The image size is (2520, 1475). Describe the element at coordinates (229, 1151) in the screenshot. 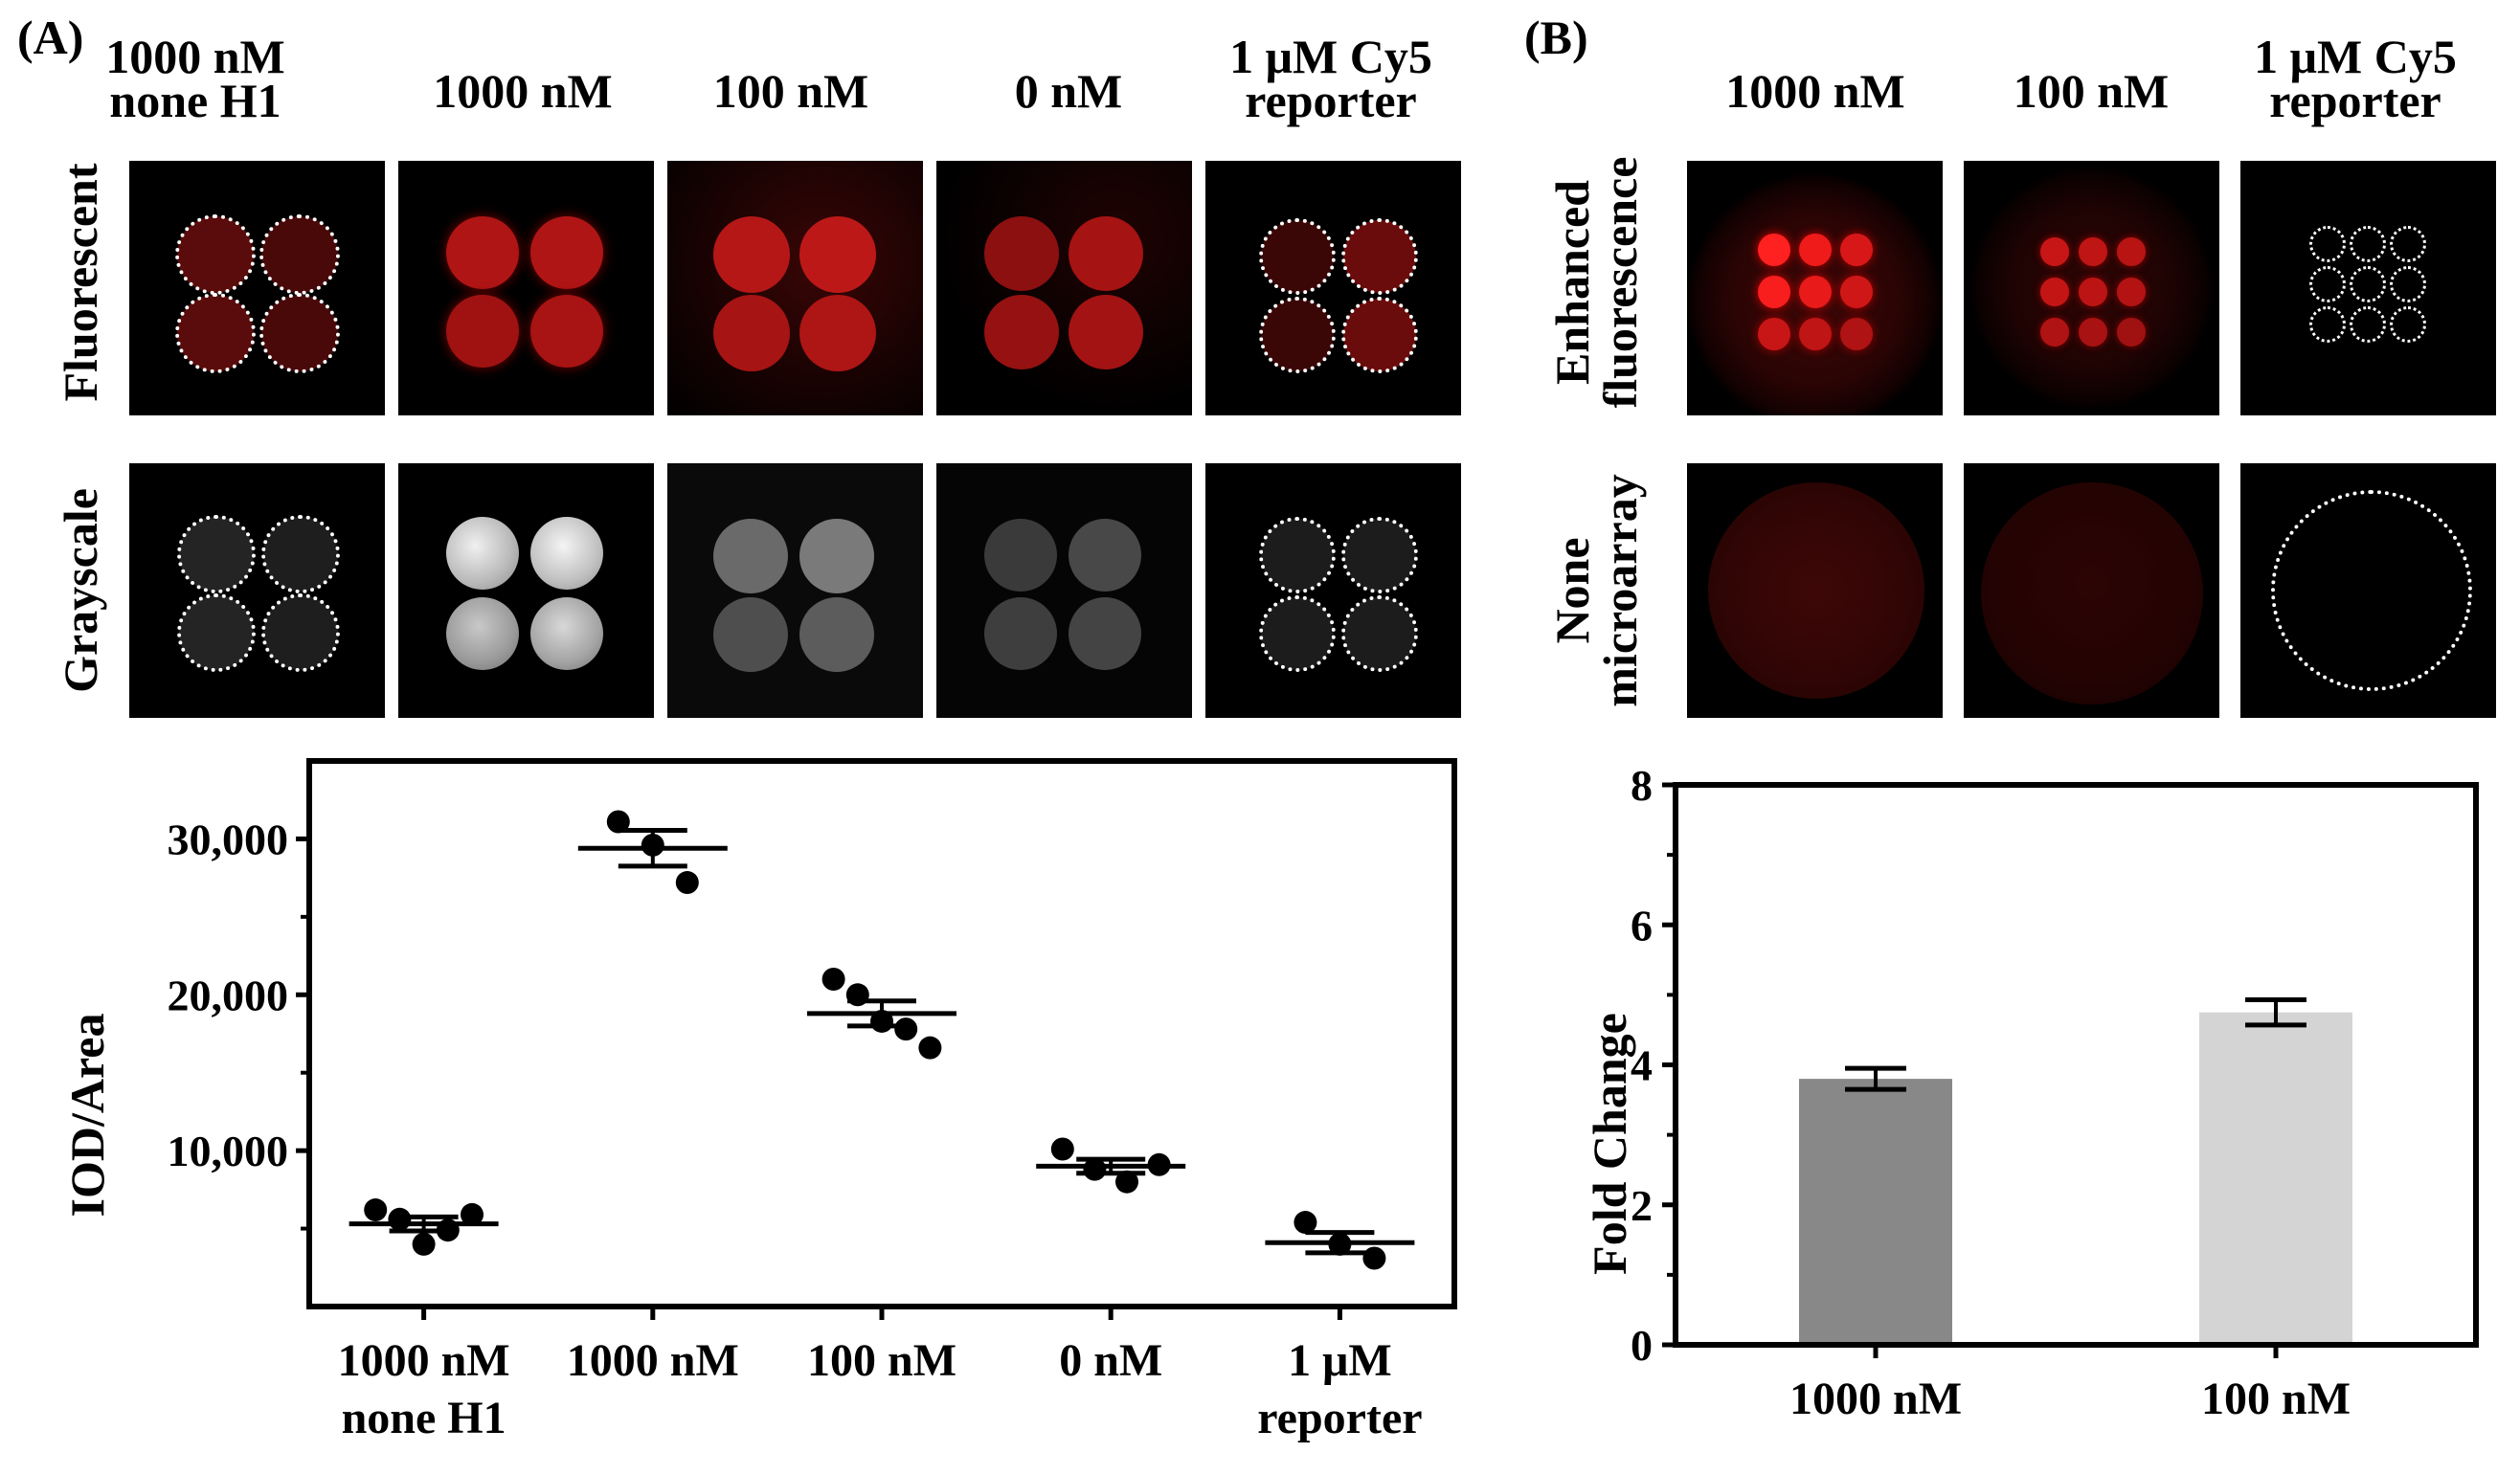

I see `chart-a-y-tick-label: 10,000` at that location.